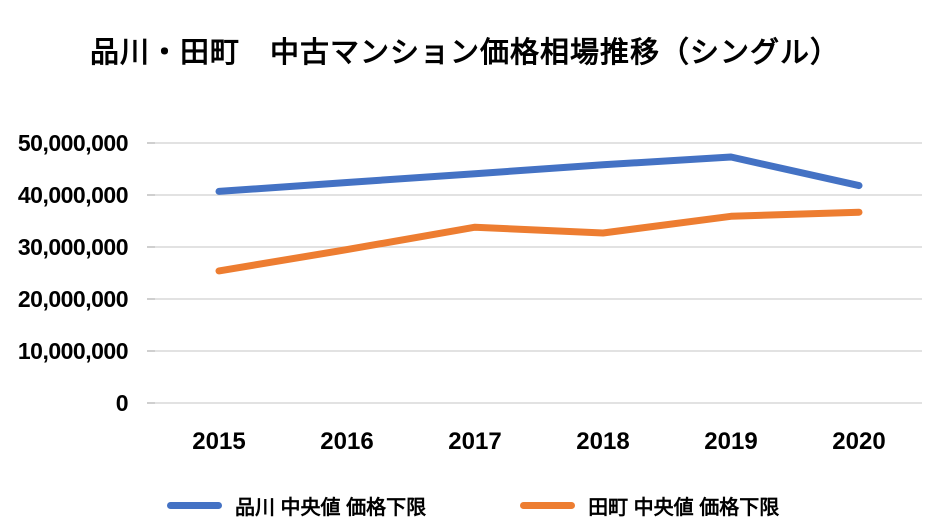 This screenshot has width=930, height=530. I want to click on y-axis-tick-label: 0, so click(122, 403).